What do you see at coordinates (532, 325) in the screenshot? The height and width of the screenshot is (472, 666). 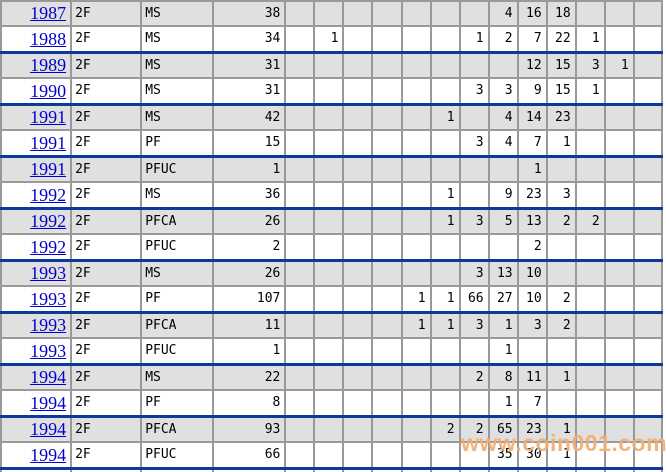 I see `value-cell: 3` at bounding box center [532, 325].